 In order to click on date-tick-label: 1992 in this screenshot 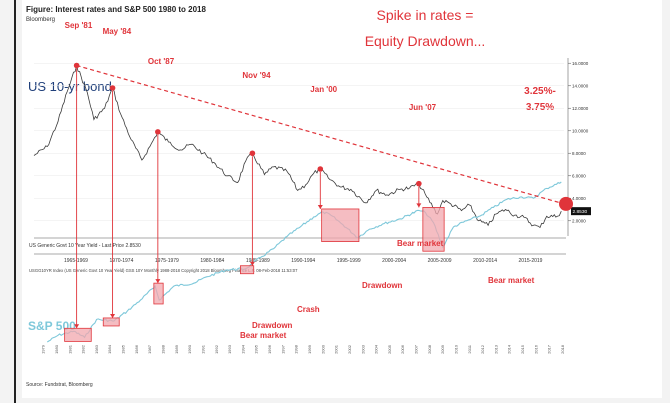, I will do `click(216, 349)`.